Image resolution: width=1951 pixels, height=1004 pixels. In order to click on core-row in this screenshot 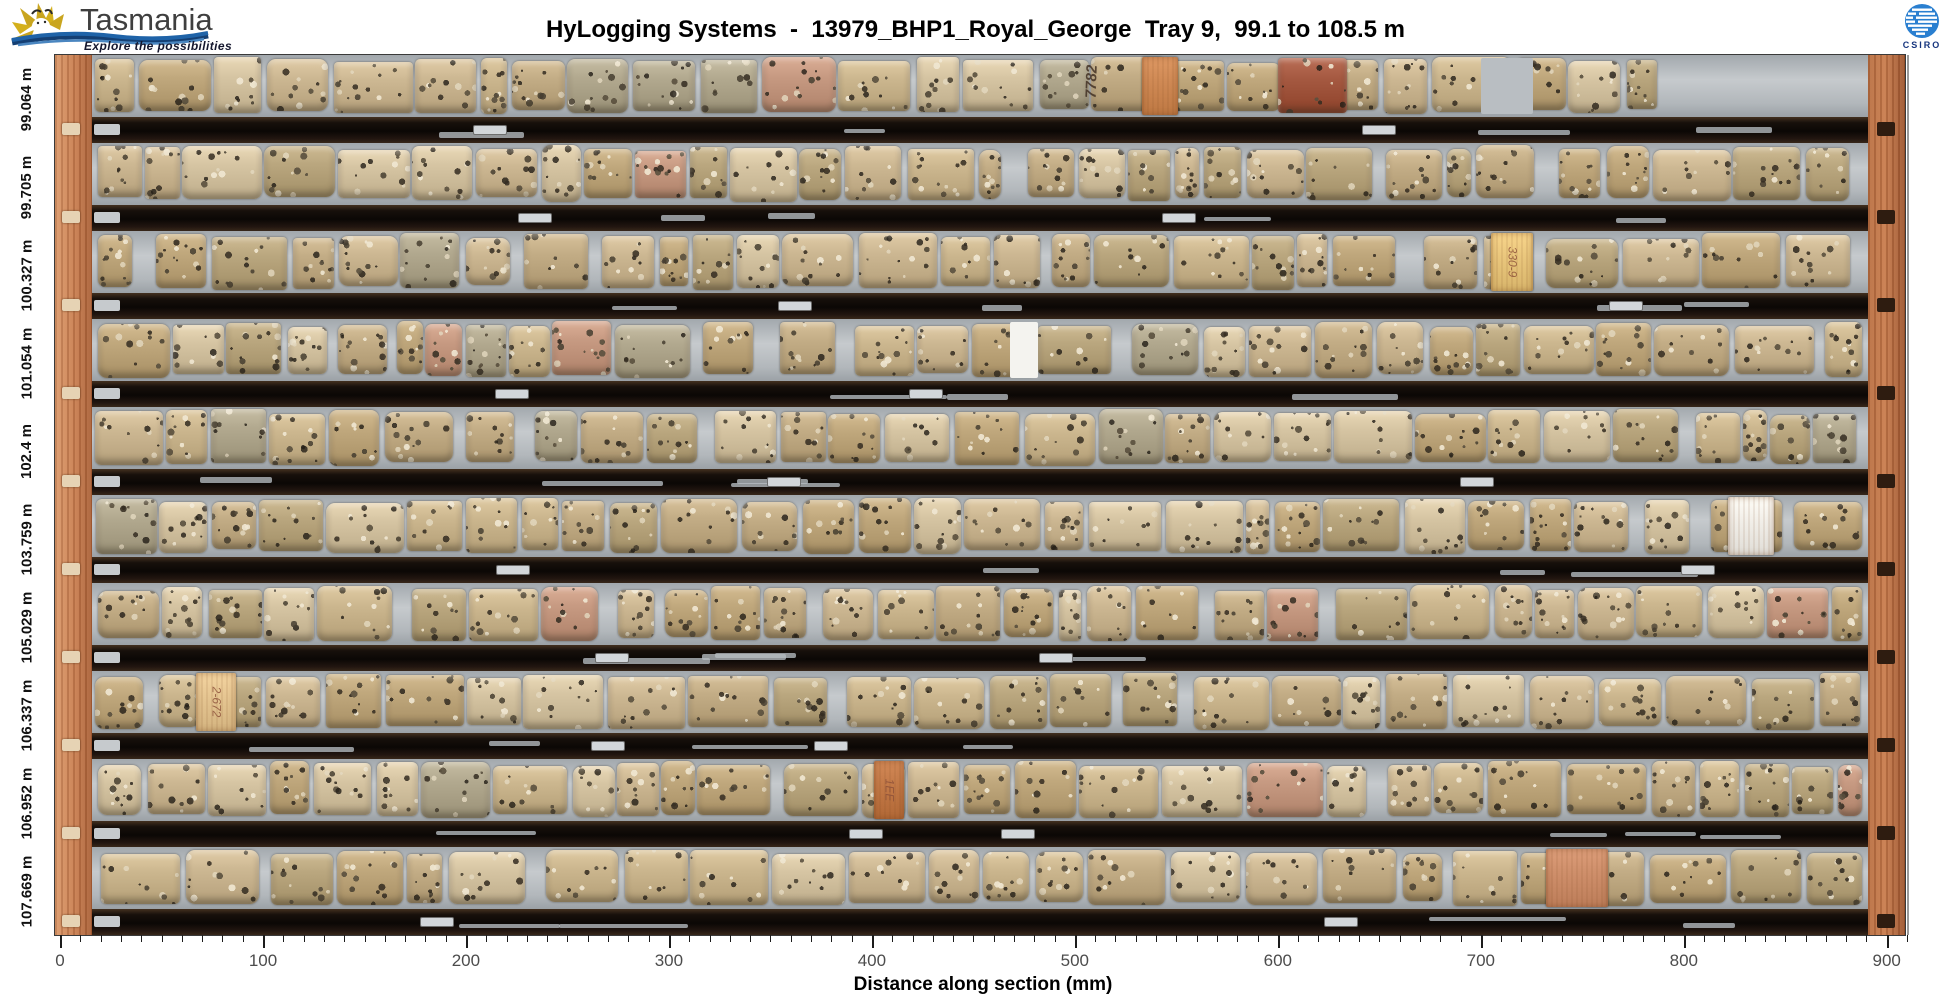, I will do `click(980, 363)`.